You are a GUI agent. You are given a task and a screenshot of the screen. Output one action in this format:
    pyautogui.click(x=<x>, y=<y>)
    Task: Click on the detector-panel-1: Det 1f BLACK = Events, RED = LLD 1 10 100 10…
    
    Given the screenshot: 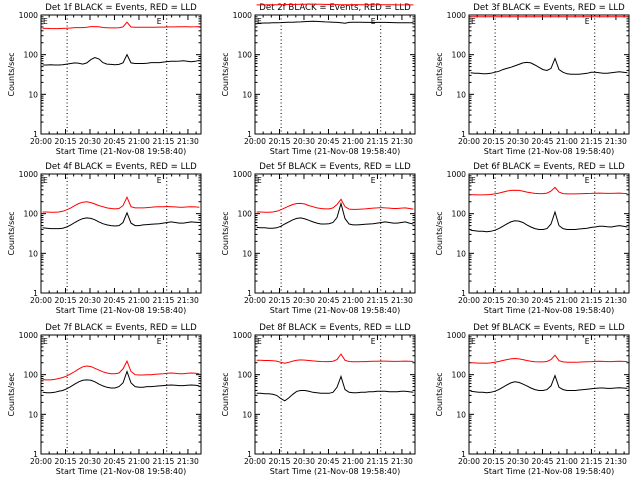 What is the action you would take?
    pyautogui.click(x=104, y=79)
    